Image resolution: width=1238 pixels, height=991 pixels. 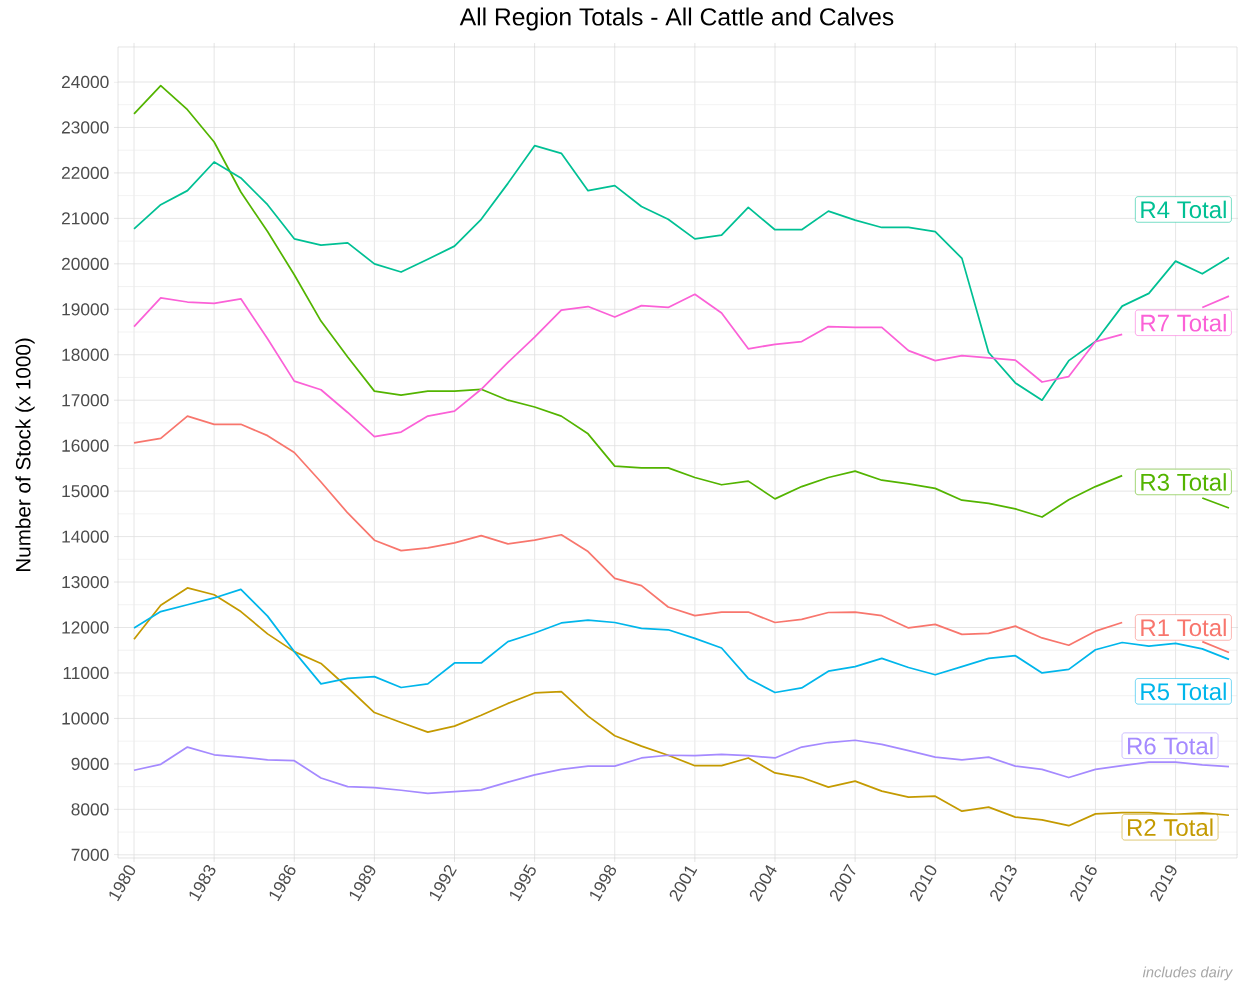 I want to click on chart-title: All Region Totals - All Cattle and Calves, so click(x=676, y=19).